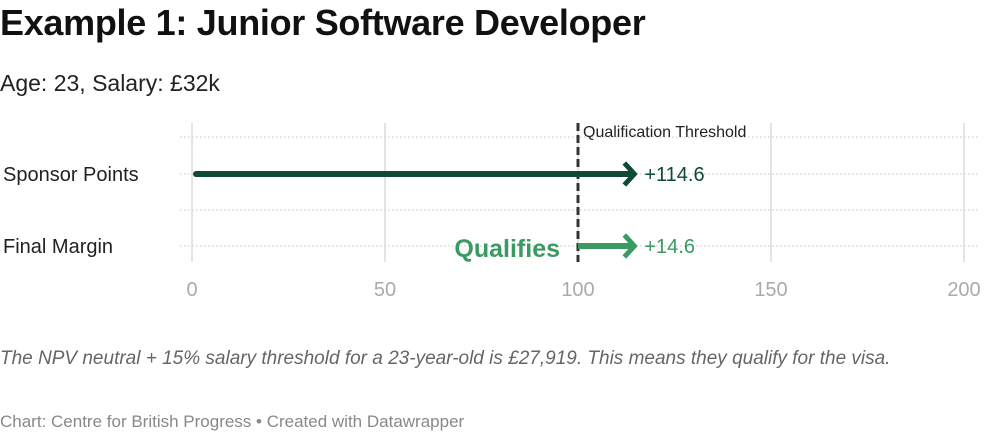  I want to click on value-label: +114.6, so click(674, 175).